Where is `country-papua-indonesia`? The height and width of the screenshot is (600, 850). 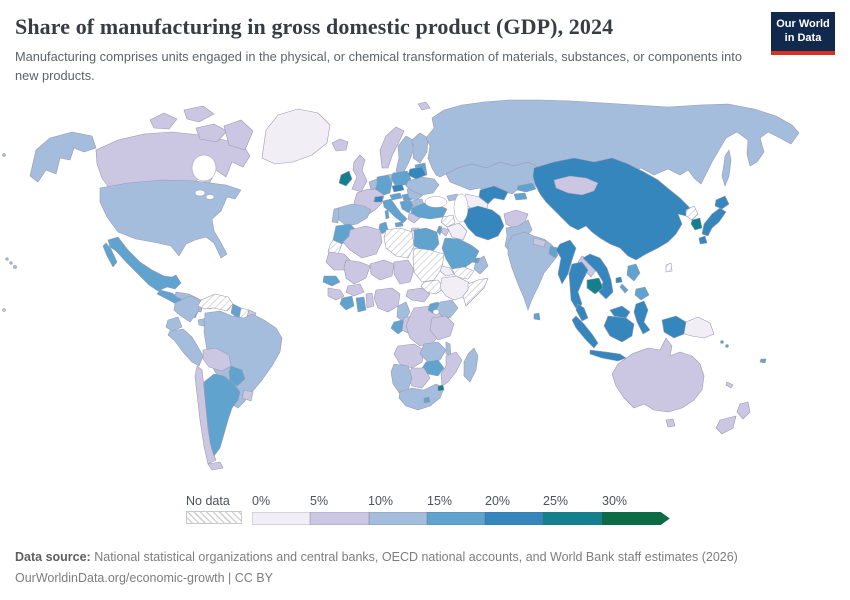 country-papua-indonesia is located at coordinates (674, 327).